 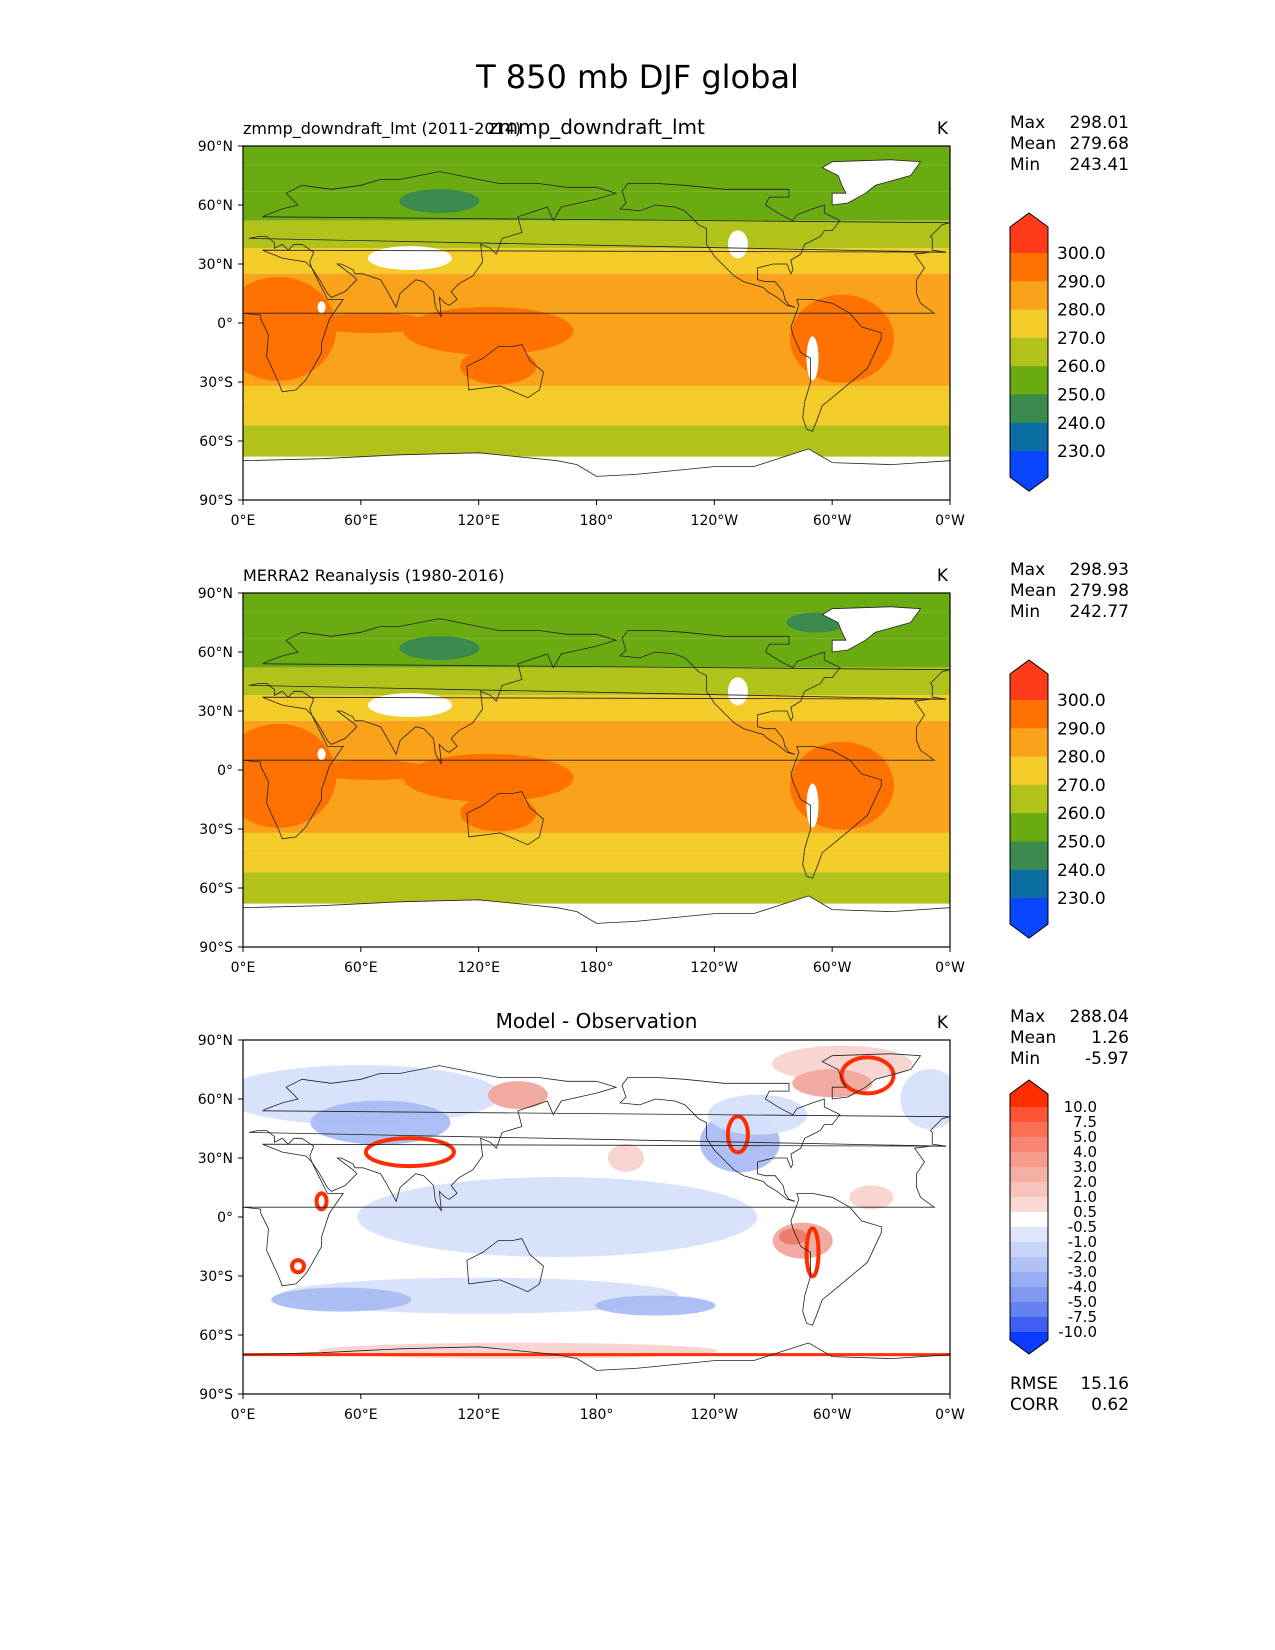 I want to click on coastline-southamerica, so click(x=836, y=365).